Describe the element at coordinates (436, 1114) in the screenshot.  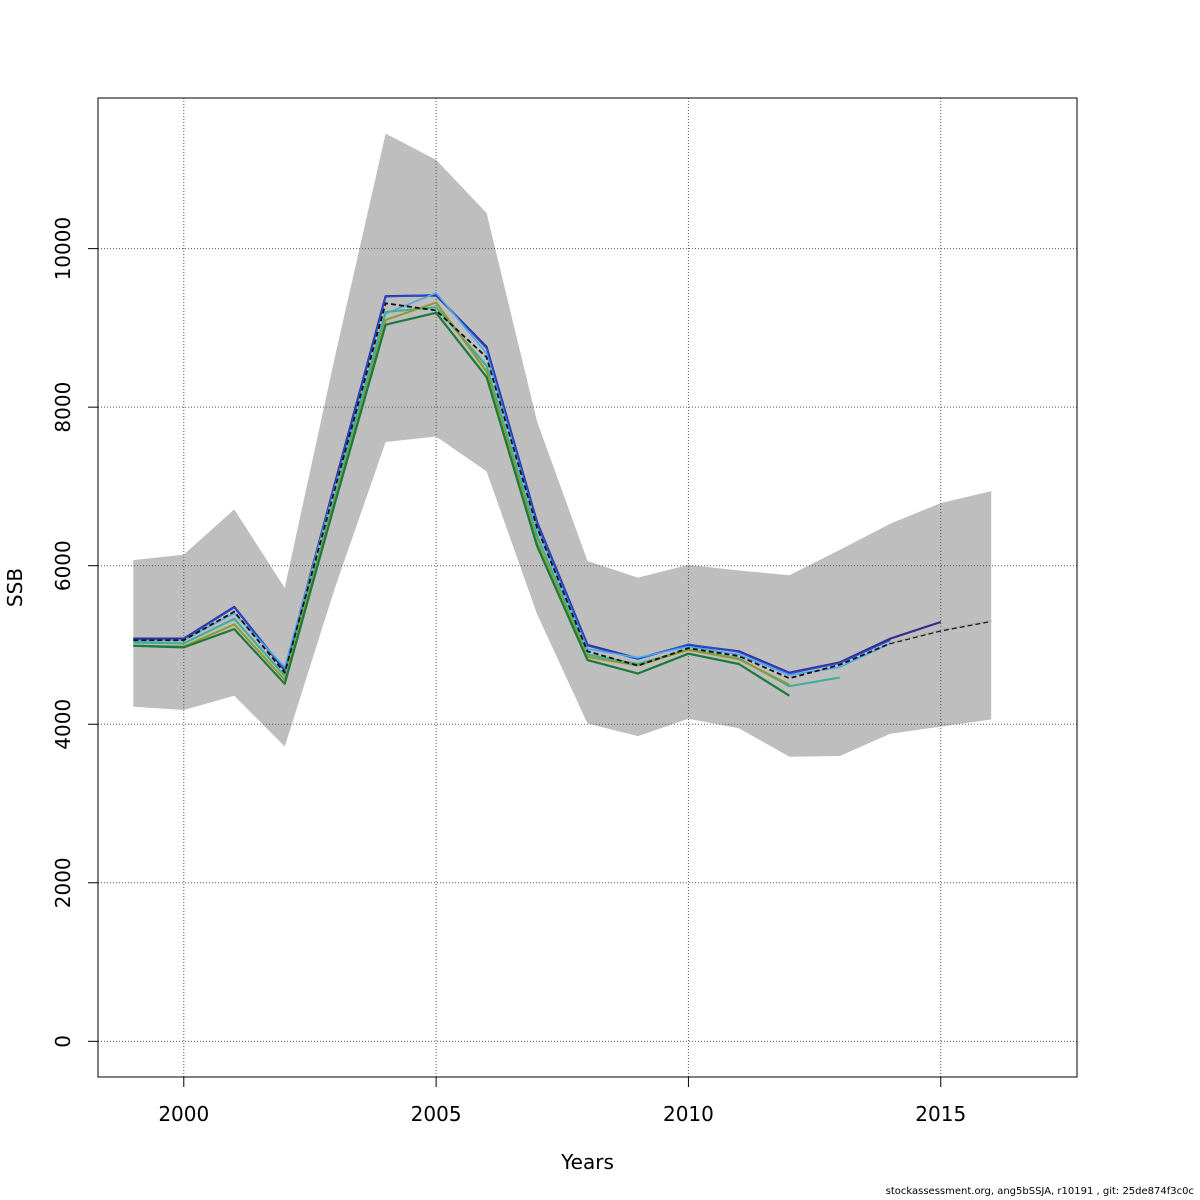
I see `x-tick-label: 2005` at that location.